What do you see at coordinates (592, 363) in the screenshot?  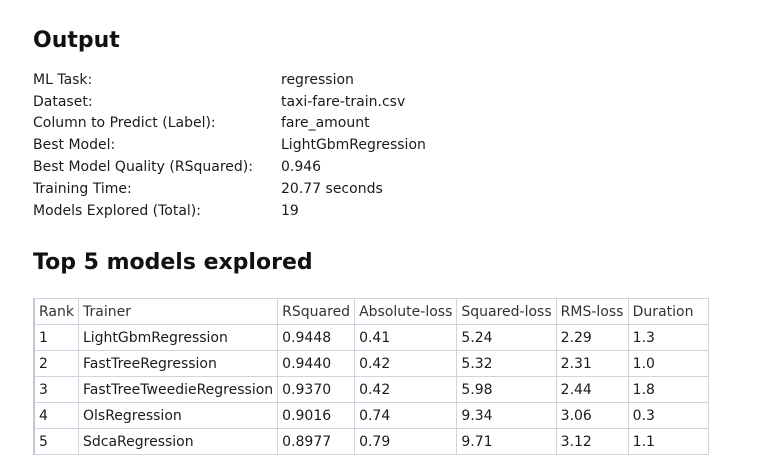 I see `cell-rms-loss: 2.31` at bounding box center [592, 363].